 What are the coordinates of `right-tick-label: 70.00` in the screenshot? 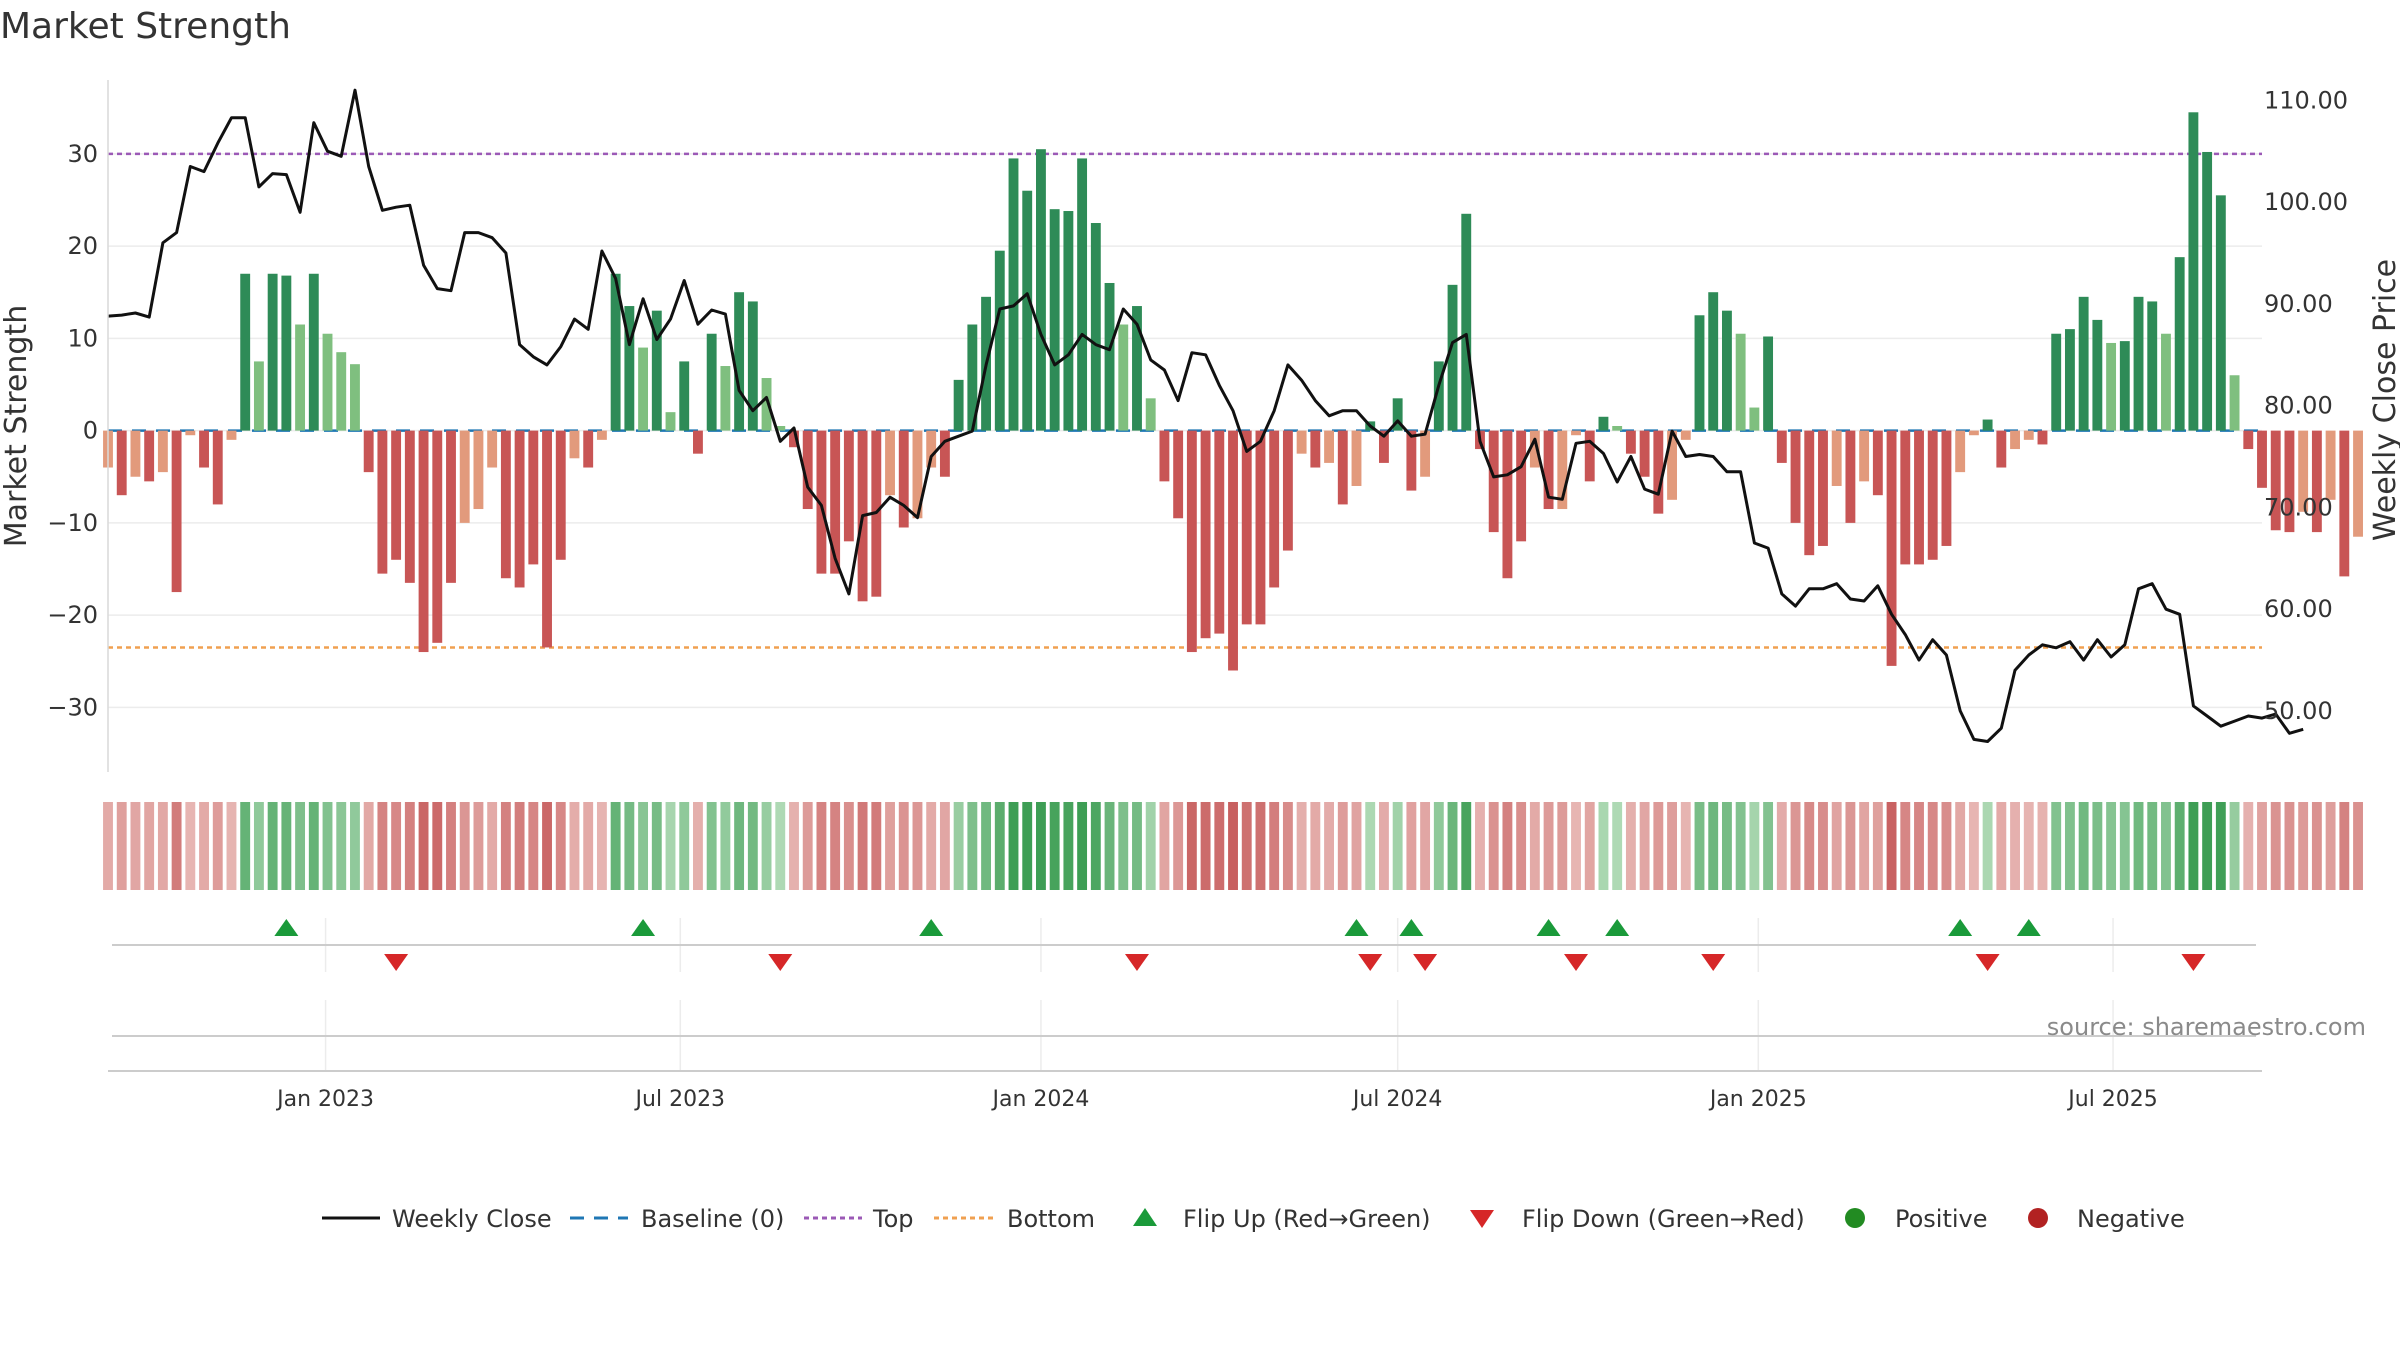 It's located at (2298, 507).